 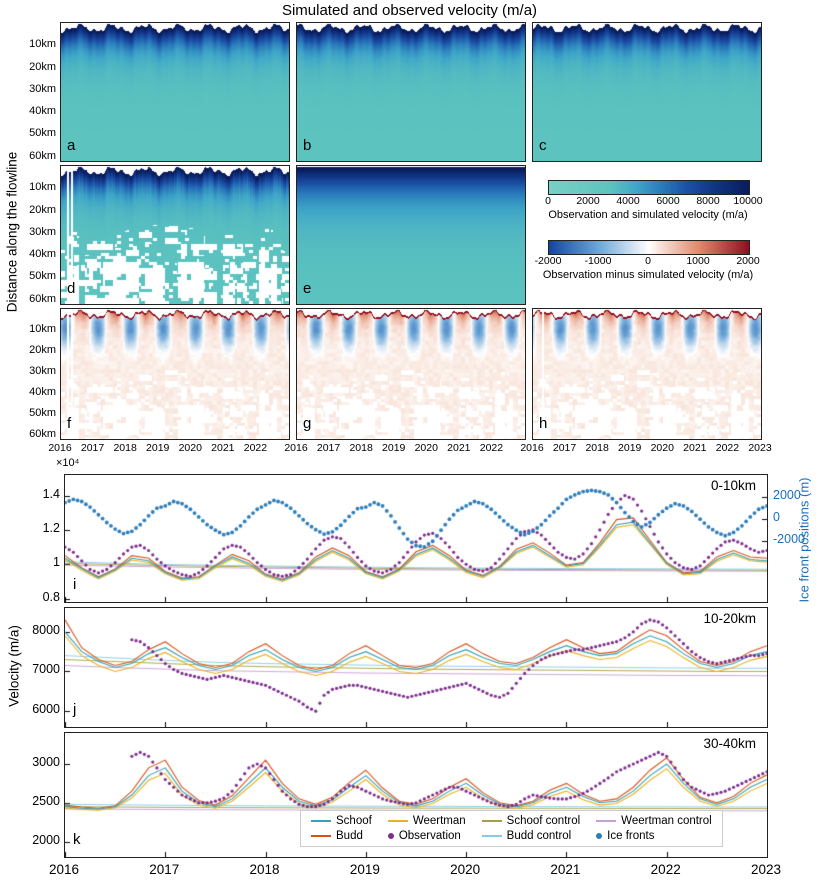 What do you see at coordinates (543, 145) in the screenshot?
I see `panel-letter-c: c` at bounding box center [543, 145].